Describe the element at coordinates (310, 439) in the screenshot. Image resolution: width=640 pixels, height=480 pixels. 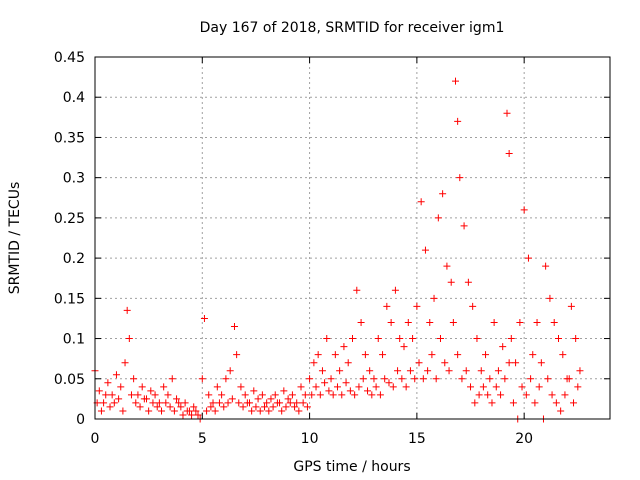
I see `x-tick-label: 10` at that location.